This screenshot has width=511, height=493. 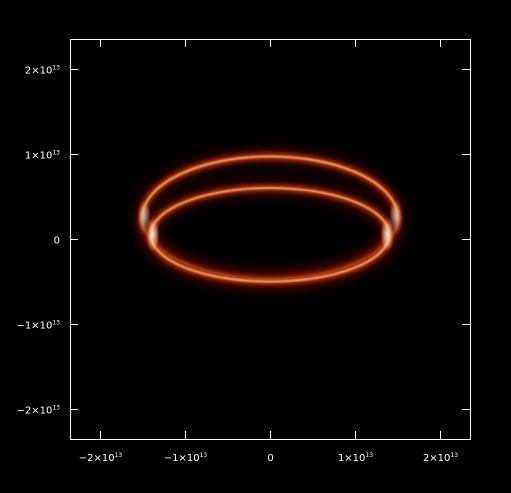 What do you see at coordinates (35, 326) in the screenshot?
I see `y-tick-mantissa: −1×10` at bounding box center [35, 326].